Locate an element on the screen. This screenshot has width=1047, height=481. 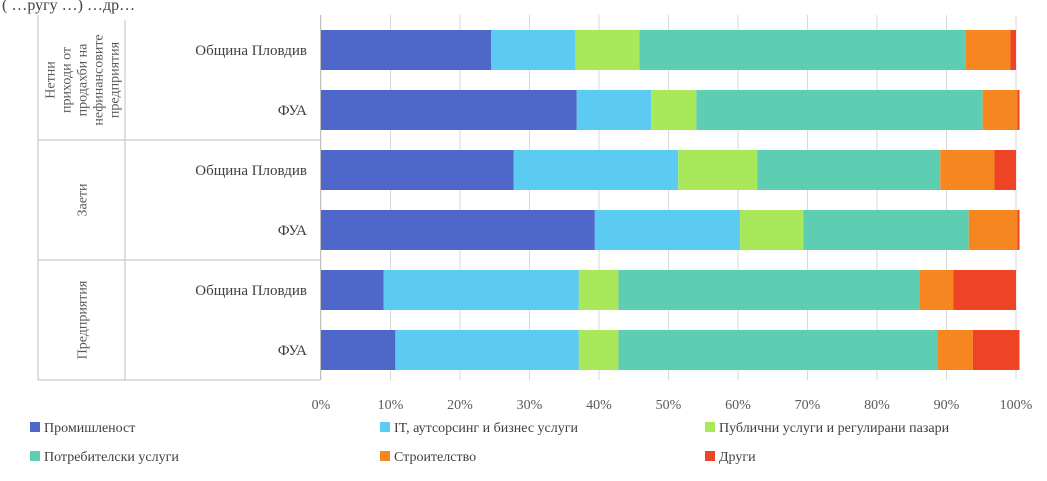
legend-item: Строителство is located at coordinates (428, 457).